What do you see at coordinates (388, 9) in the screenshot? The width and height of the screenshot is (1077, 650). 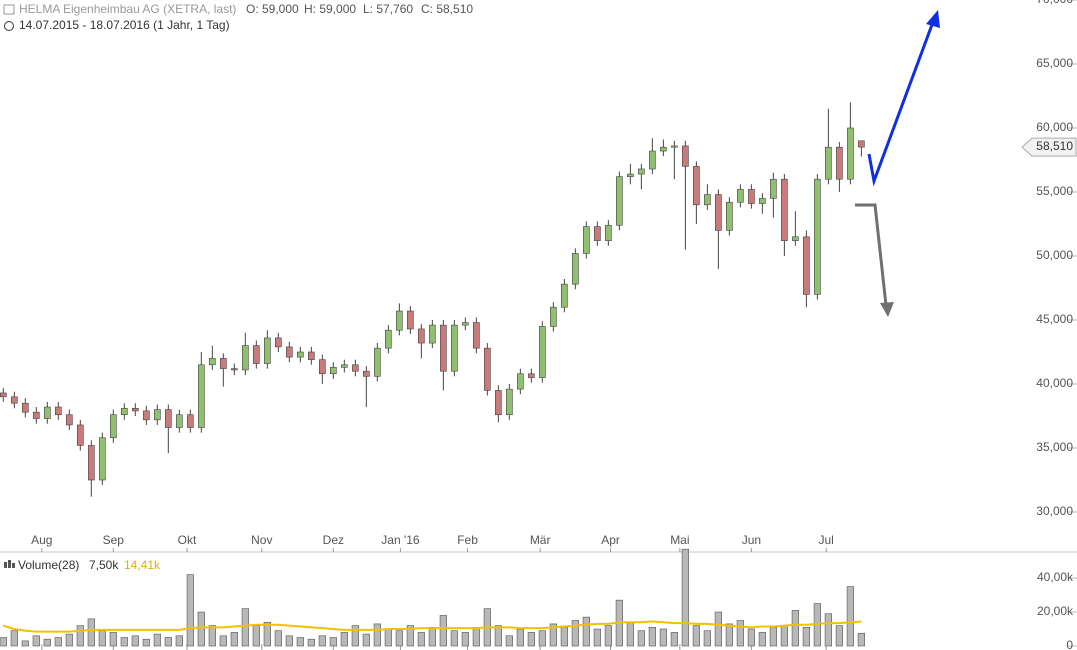 I see `ohlc-label: L: 57,760` at bounding box center [388, 9].